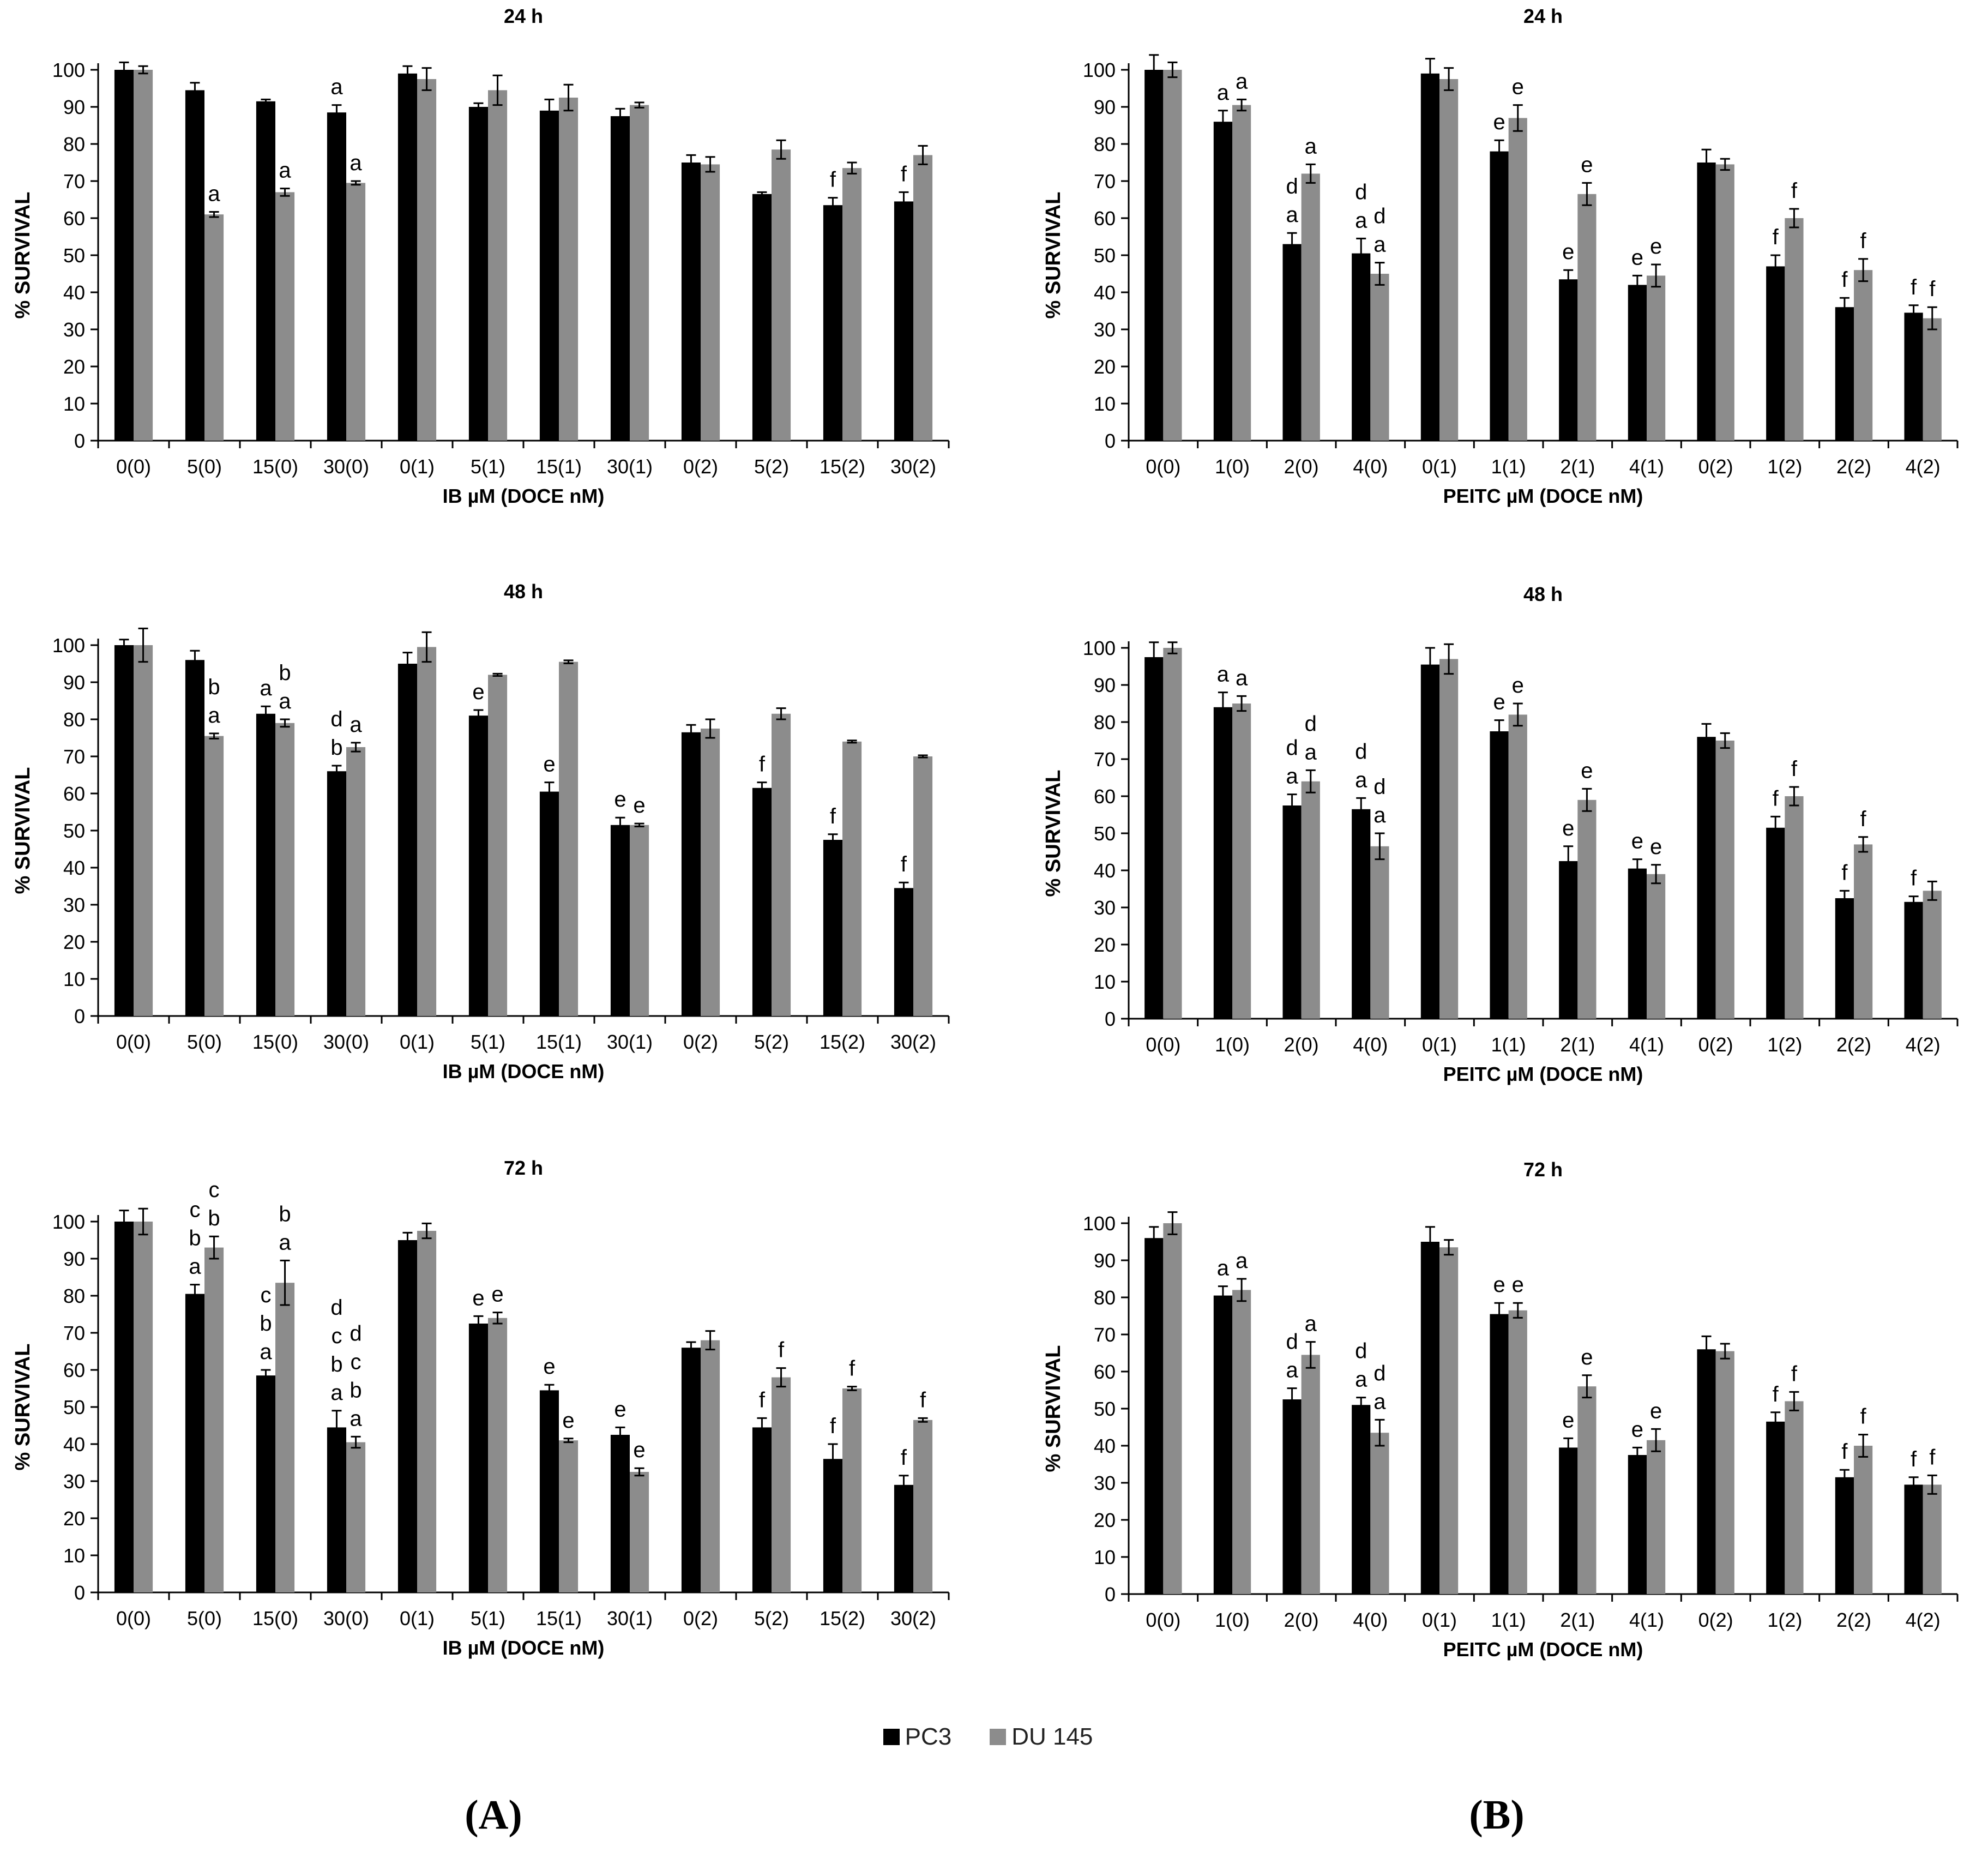 The width and height of the screenshot is (1976, 1876). Describe the element at coordinates (275, 1042) in the screenshot. I see `x-tick-label: 15(0)` at that location.